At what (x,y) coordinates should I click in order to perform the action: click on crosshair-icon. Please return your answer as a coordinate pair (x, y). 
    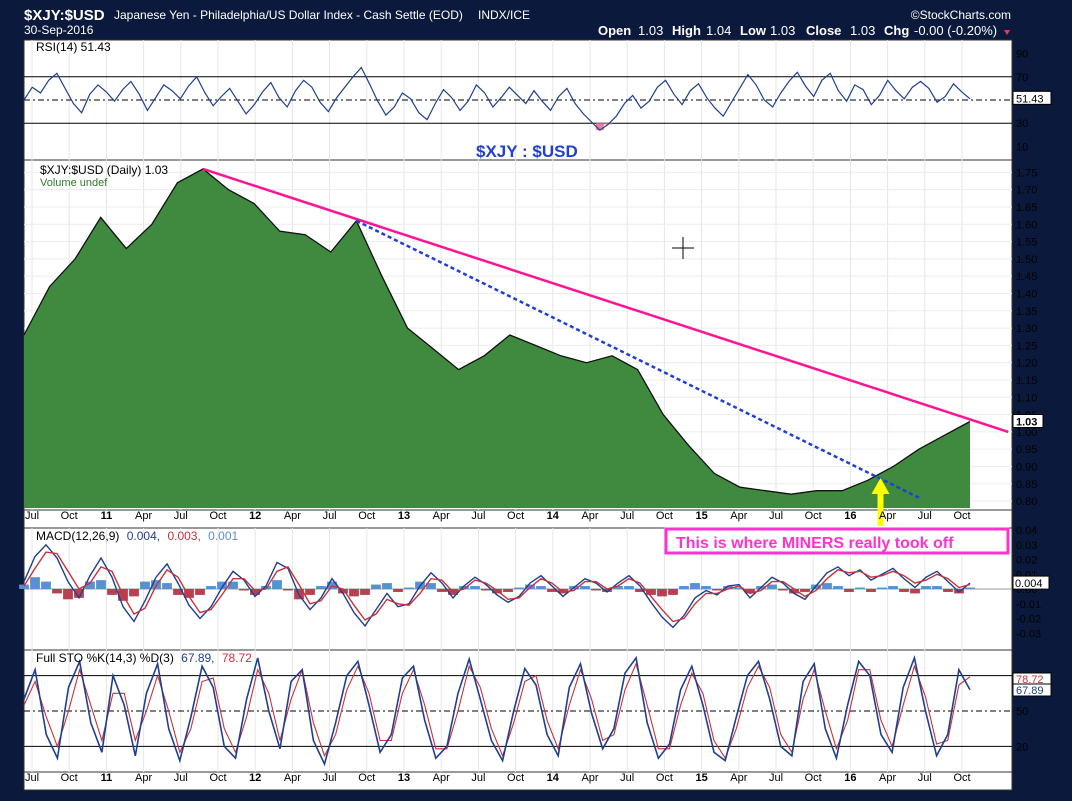
    Looking at the image, I should click on (683, 248).